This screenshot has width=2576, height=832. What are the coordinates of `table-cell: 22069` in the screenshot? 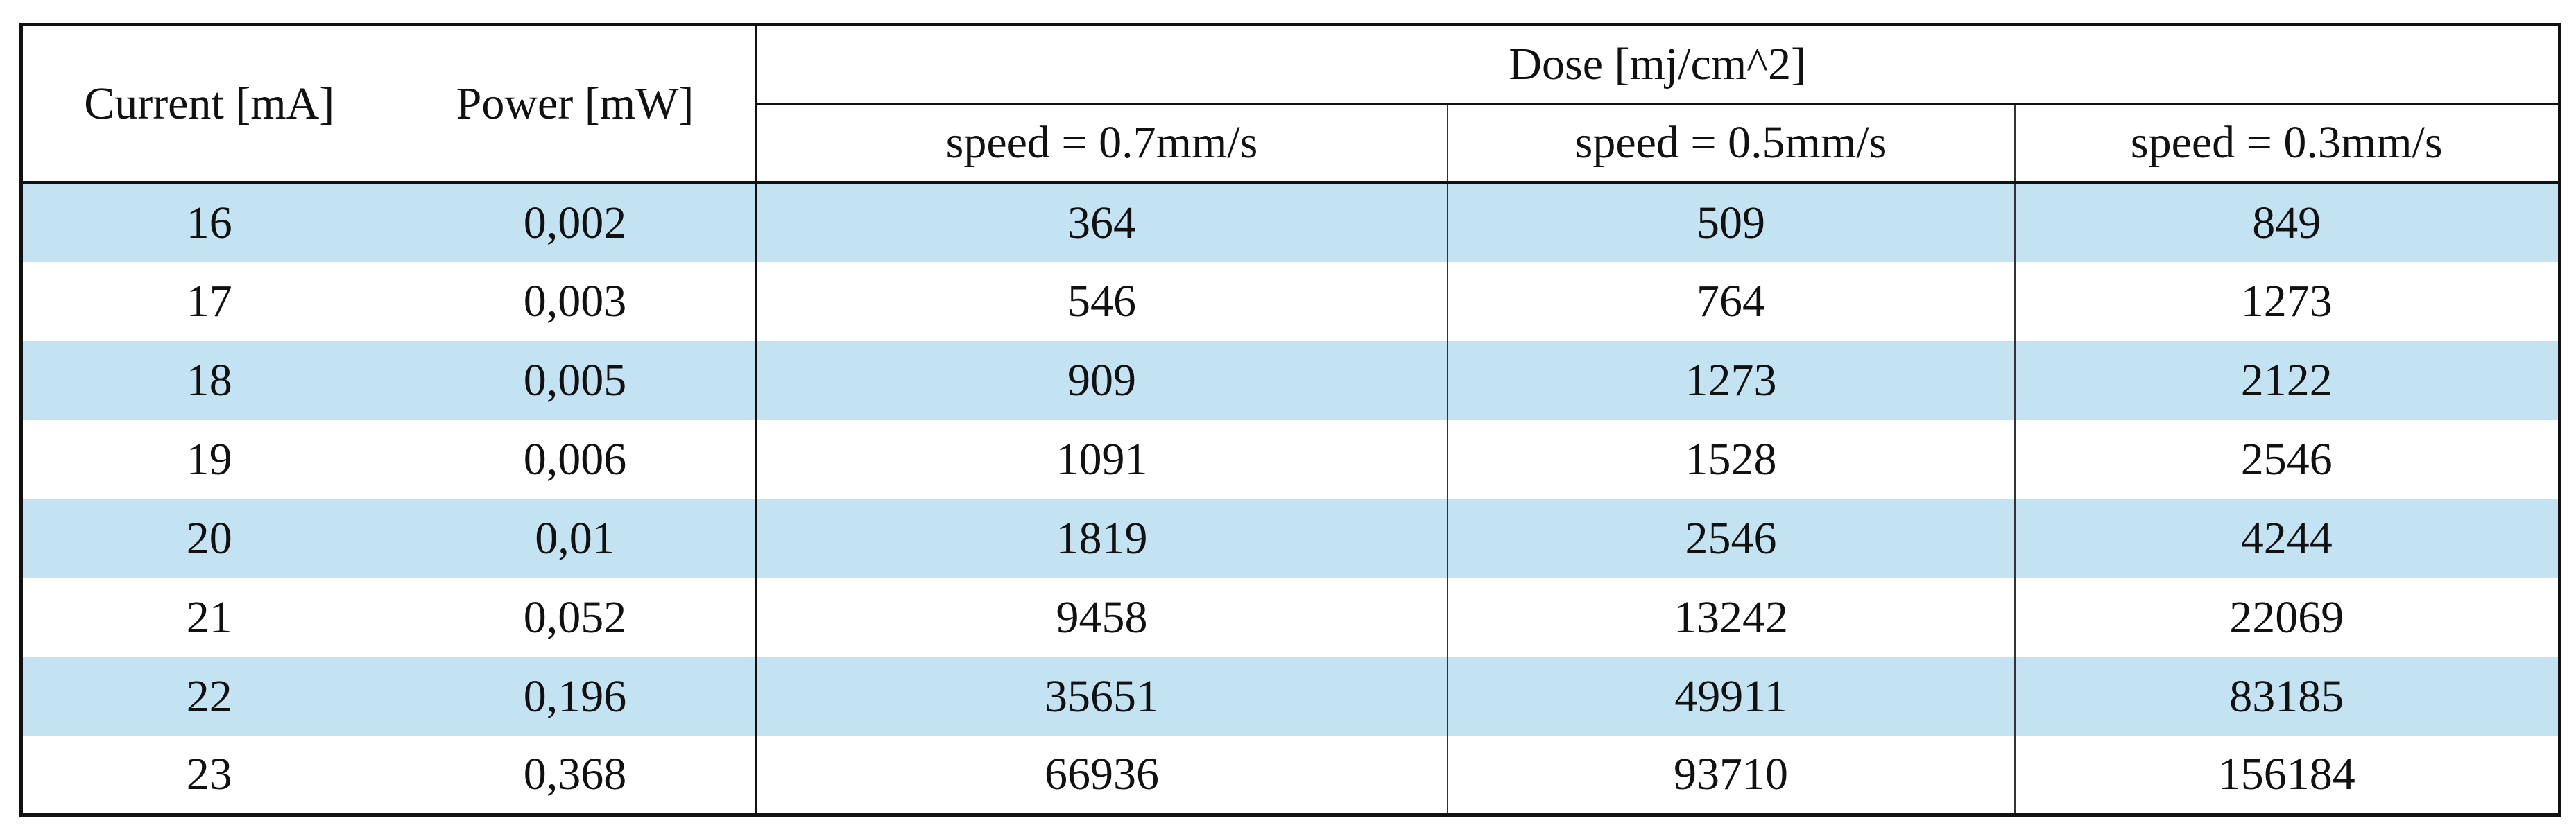 It's located at (2286, 617).